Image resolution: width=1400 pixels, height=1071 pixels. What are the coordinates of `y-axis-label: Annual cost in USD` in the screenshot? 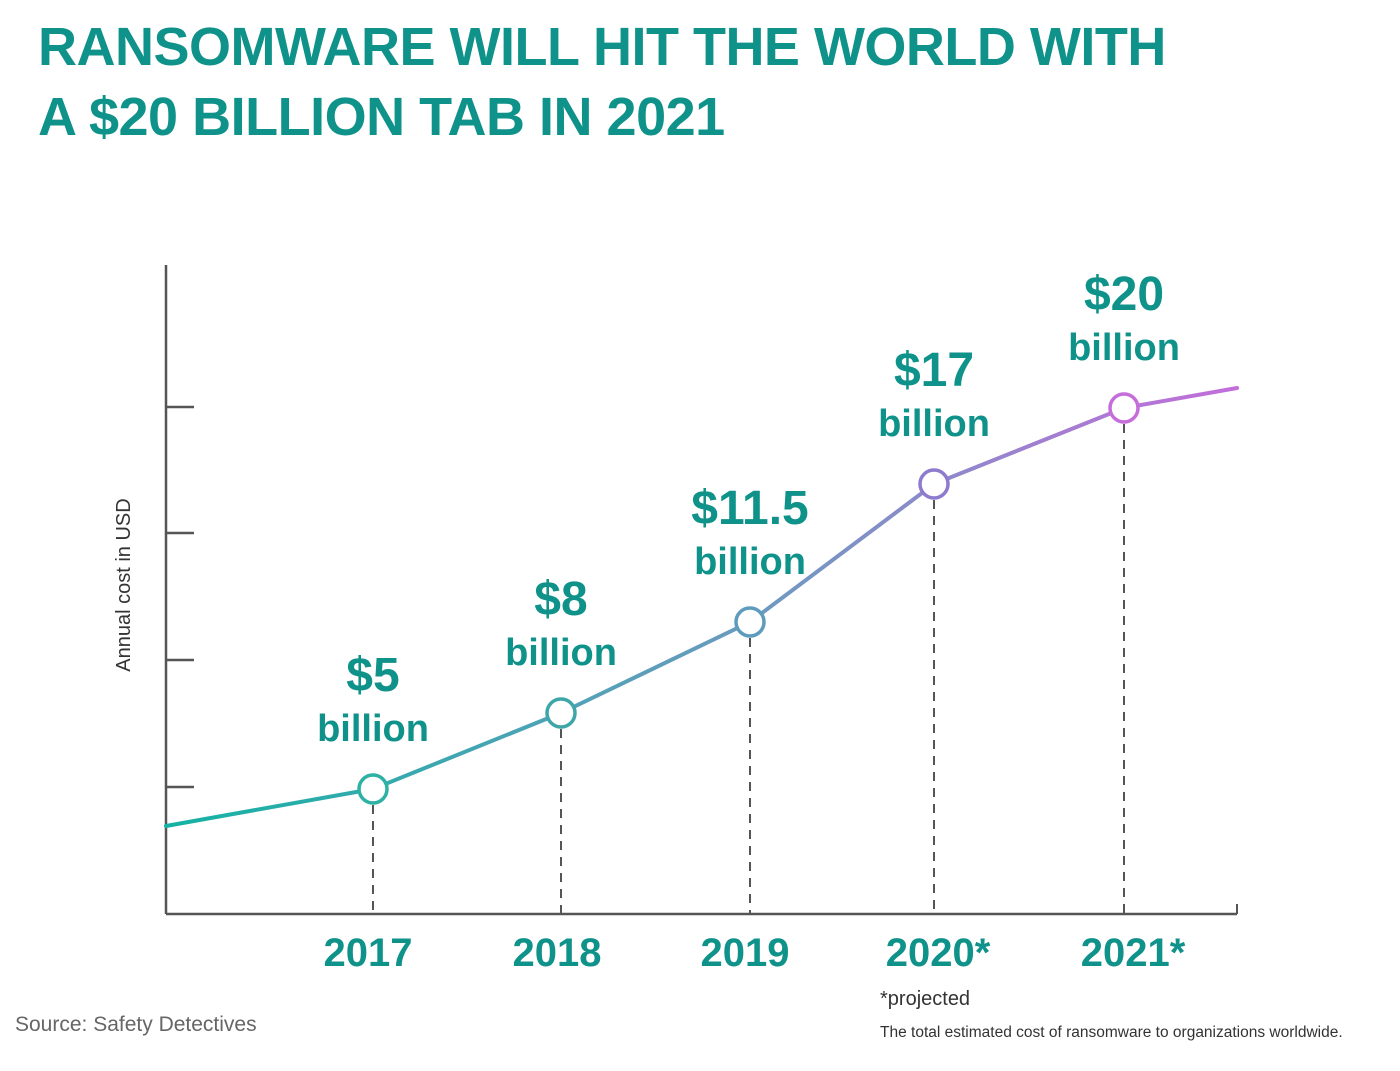 It's located at (124, 584).